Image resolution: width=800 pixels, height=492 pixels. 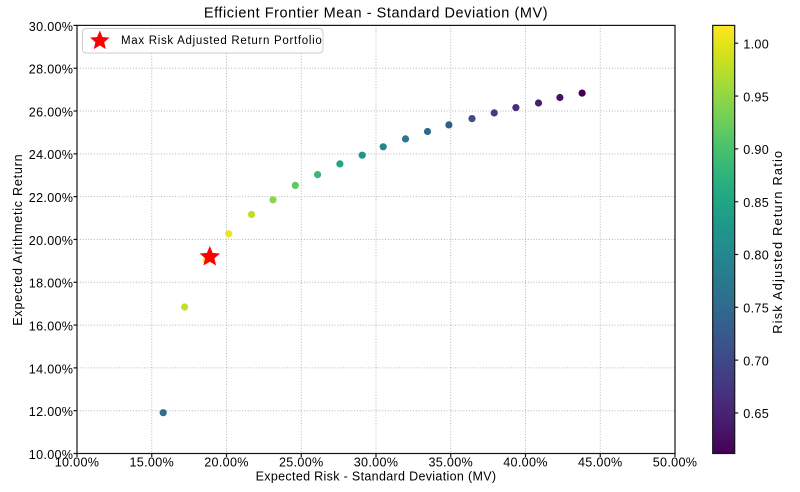 What do you see at coordinates (51, 326) in the screenshot?
I see `svg-text: 16.00%` at bounding box center [51, 326].